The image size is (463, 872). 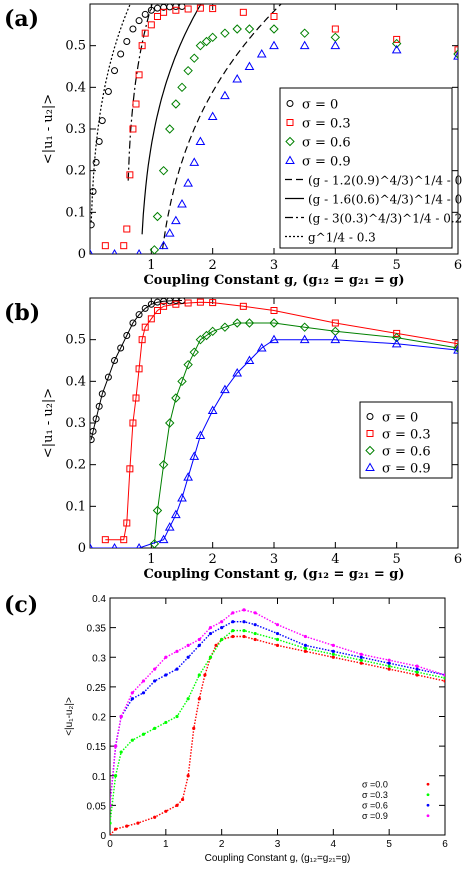 What do you see at coordinates (326, 124) in the screenshot?
I see `legend-label: σ = 0.3` at bounding box center [326, 124].